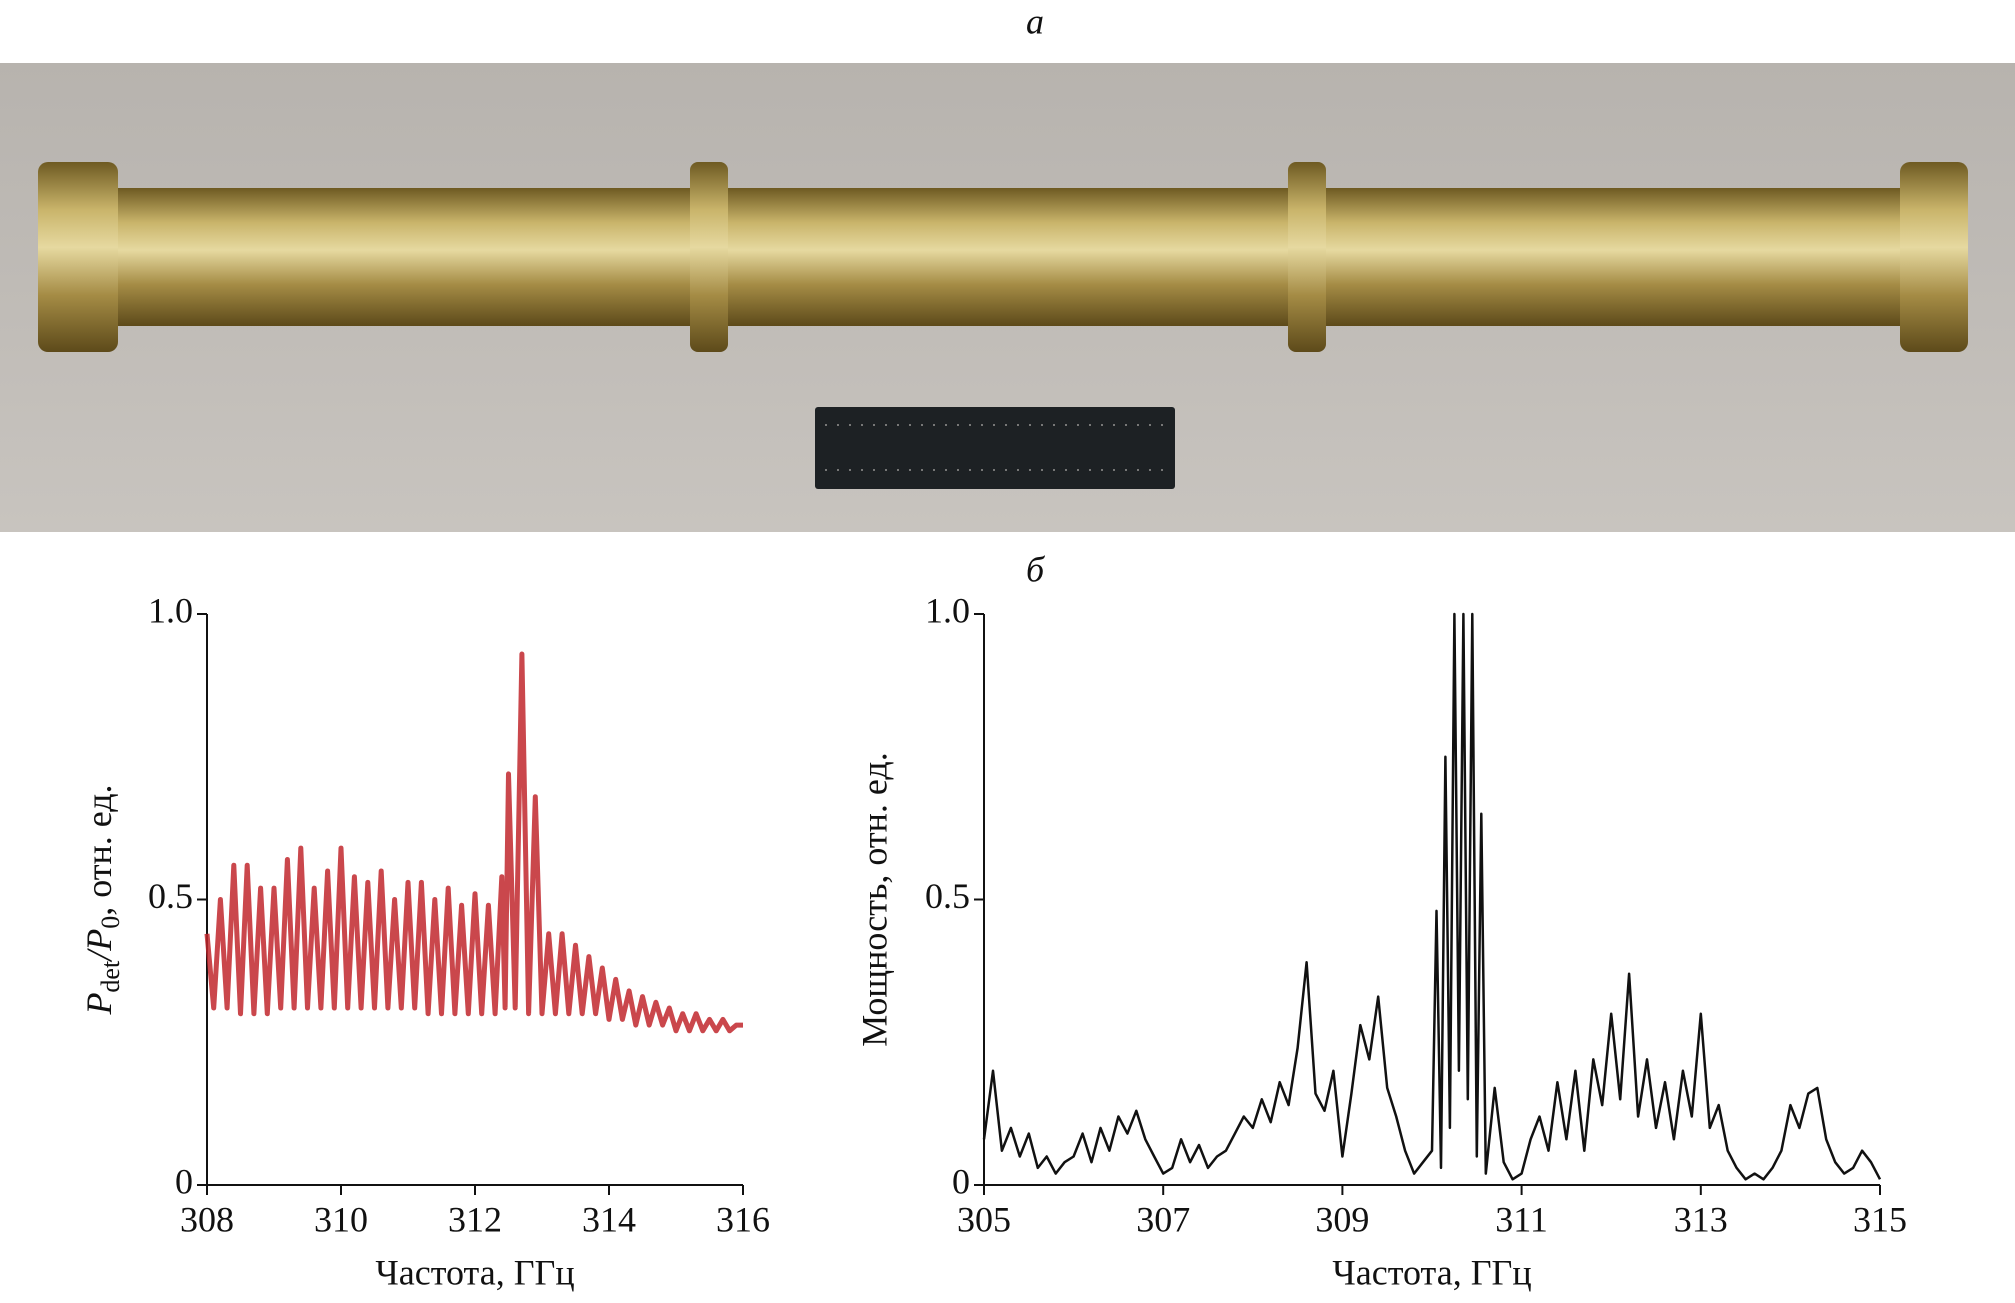  What do you see at coordinates (743, 1219) in the screenshot?
I see `x-tick-label: 316` at bounding box center [743, 1219].